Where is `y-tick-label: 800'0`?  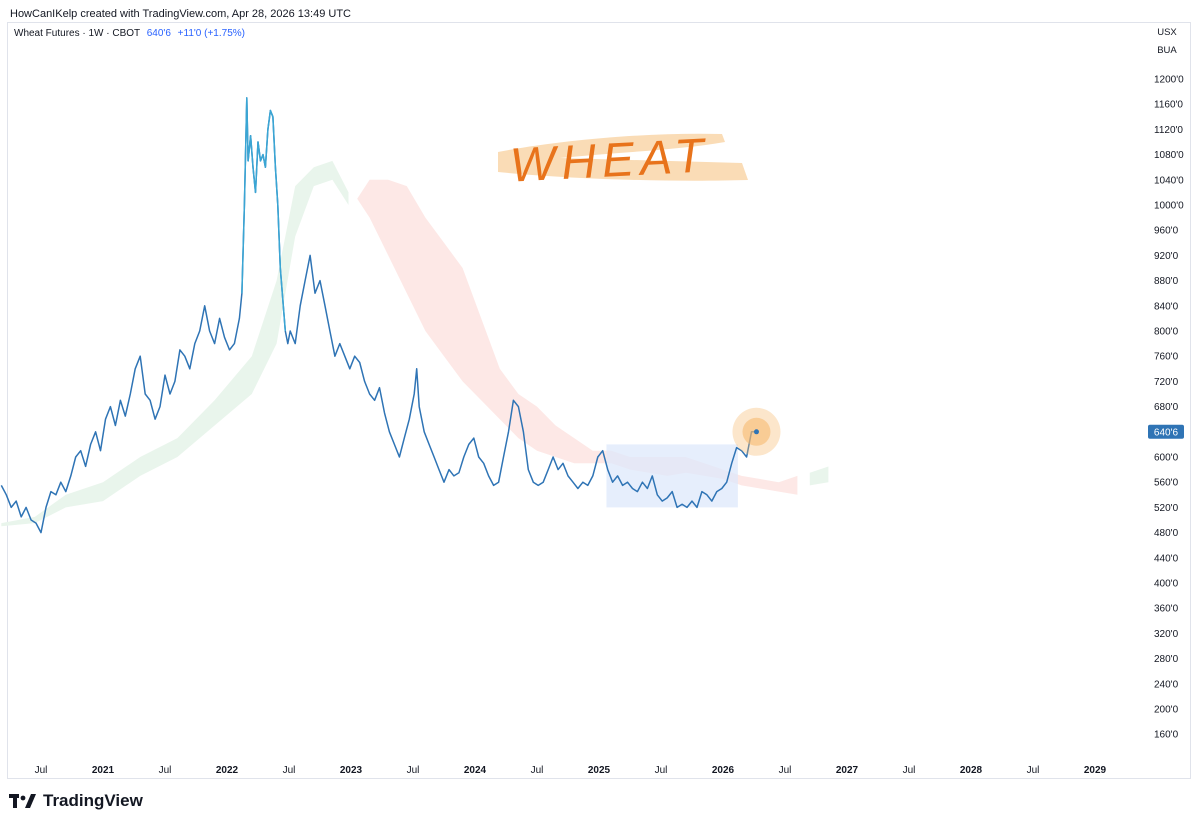
y-tick-label: 800'0 is located at coordinates (1166, 332).